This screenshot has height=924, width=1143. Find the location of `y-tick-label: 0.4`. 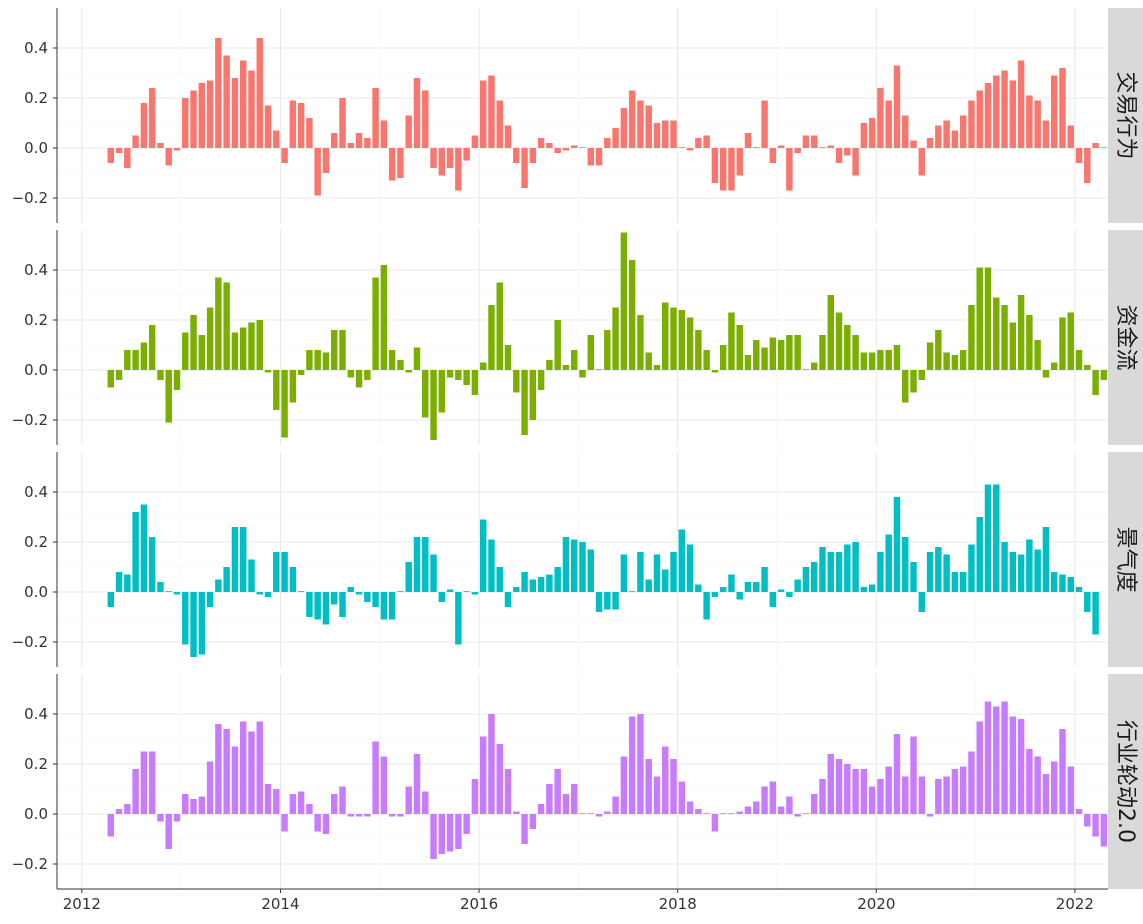

y-tick-label: 0.4 is located at coordinates (36, 270).